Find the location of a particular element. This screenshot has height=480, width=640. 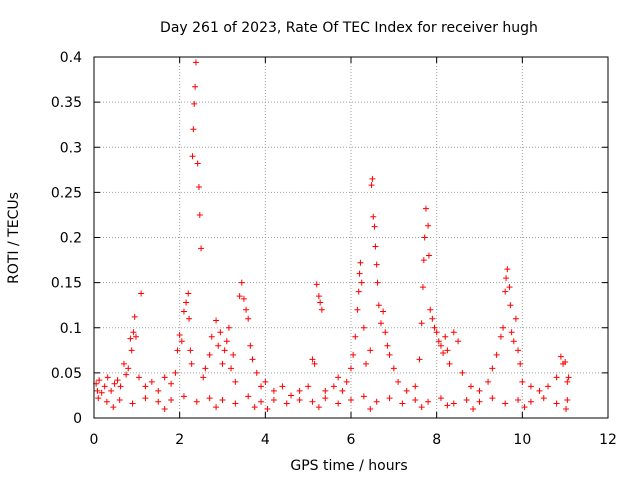

y-tick-label: 0.25 is located at coordinates (66, 193).